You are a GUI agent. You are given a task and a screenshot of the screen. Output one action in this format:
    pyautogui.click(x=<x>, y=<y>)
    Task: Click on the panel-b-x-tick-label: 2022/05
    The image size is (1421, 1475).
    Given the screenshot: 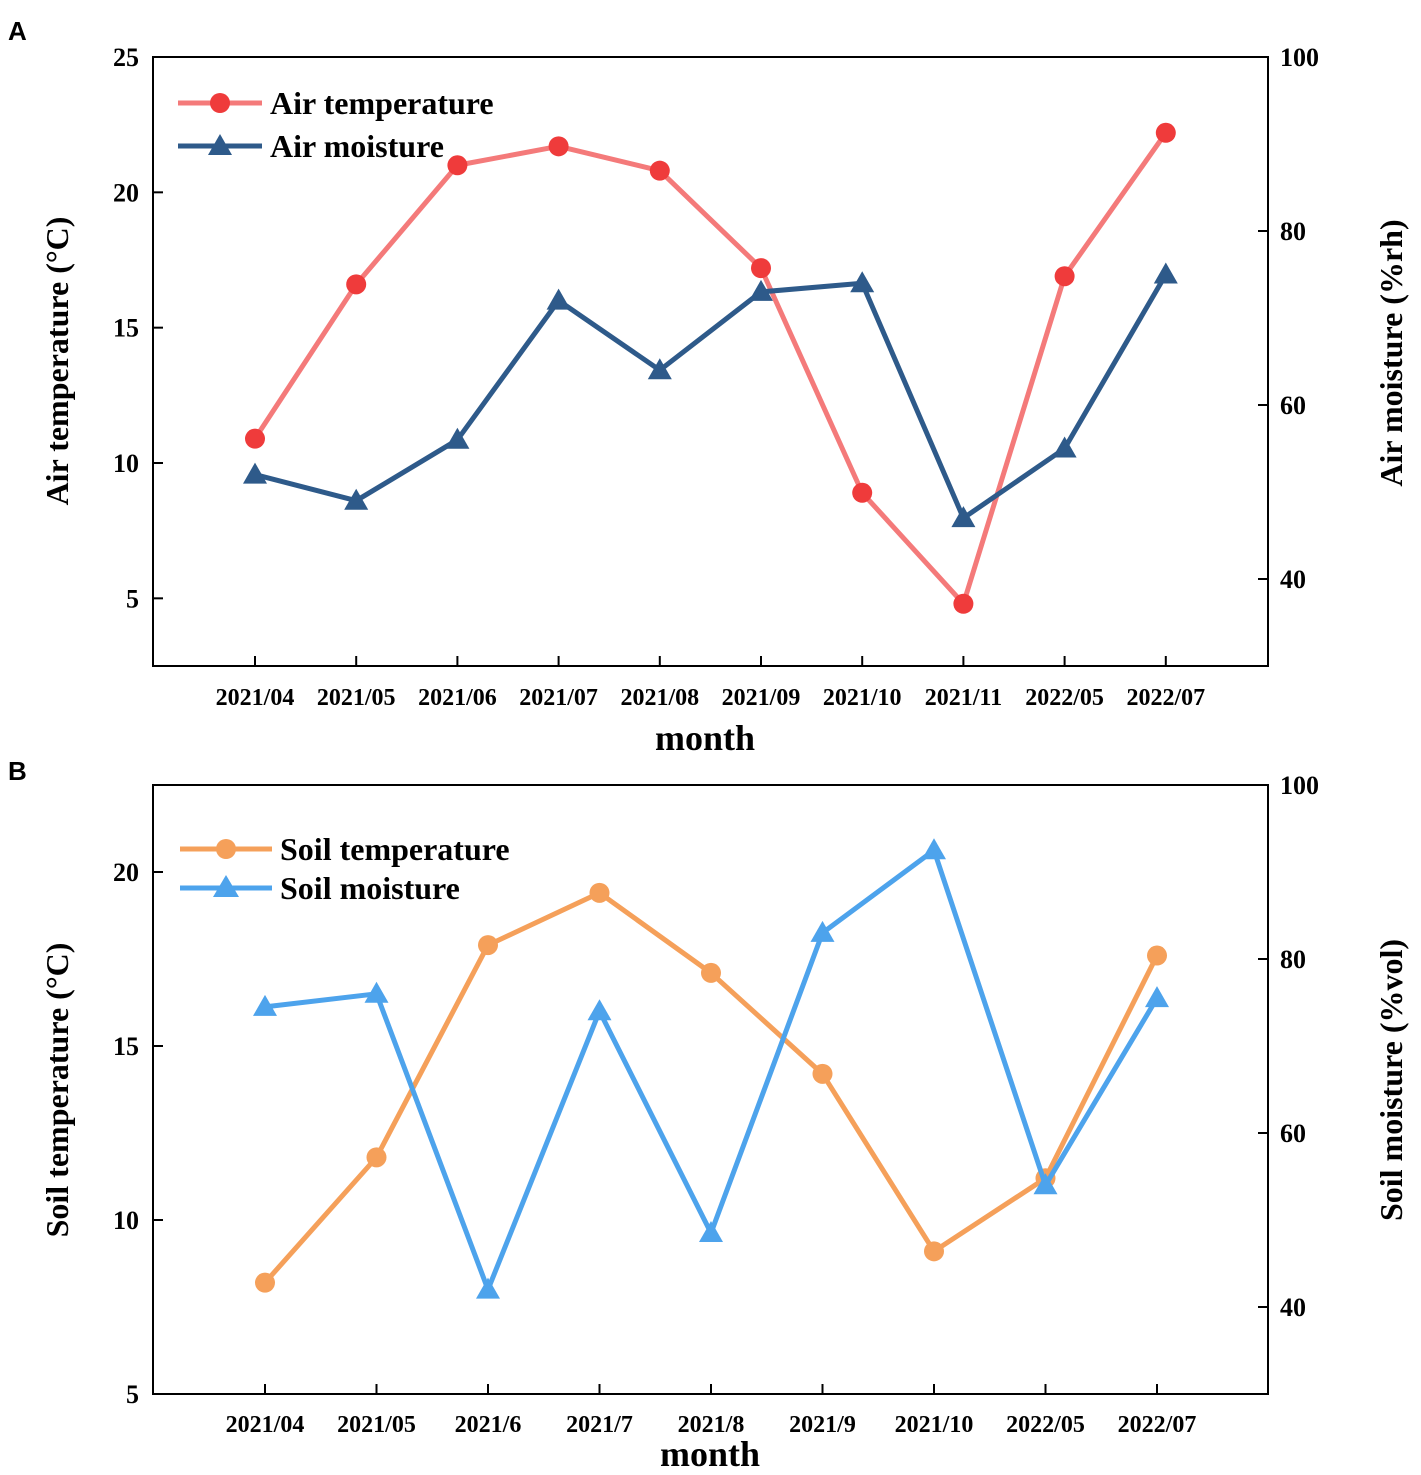 What is the action you would take?
    pyautogui.click(x=1045, y=1425)
    